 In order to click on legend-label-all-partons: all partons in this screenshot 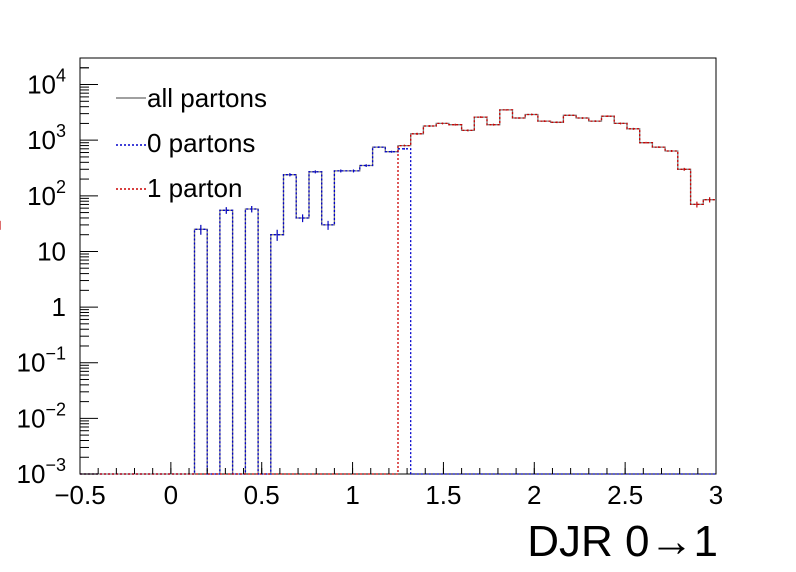, I will do `click(207, 98)`.